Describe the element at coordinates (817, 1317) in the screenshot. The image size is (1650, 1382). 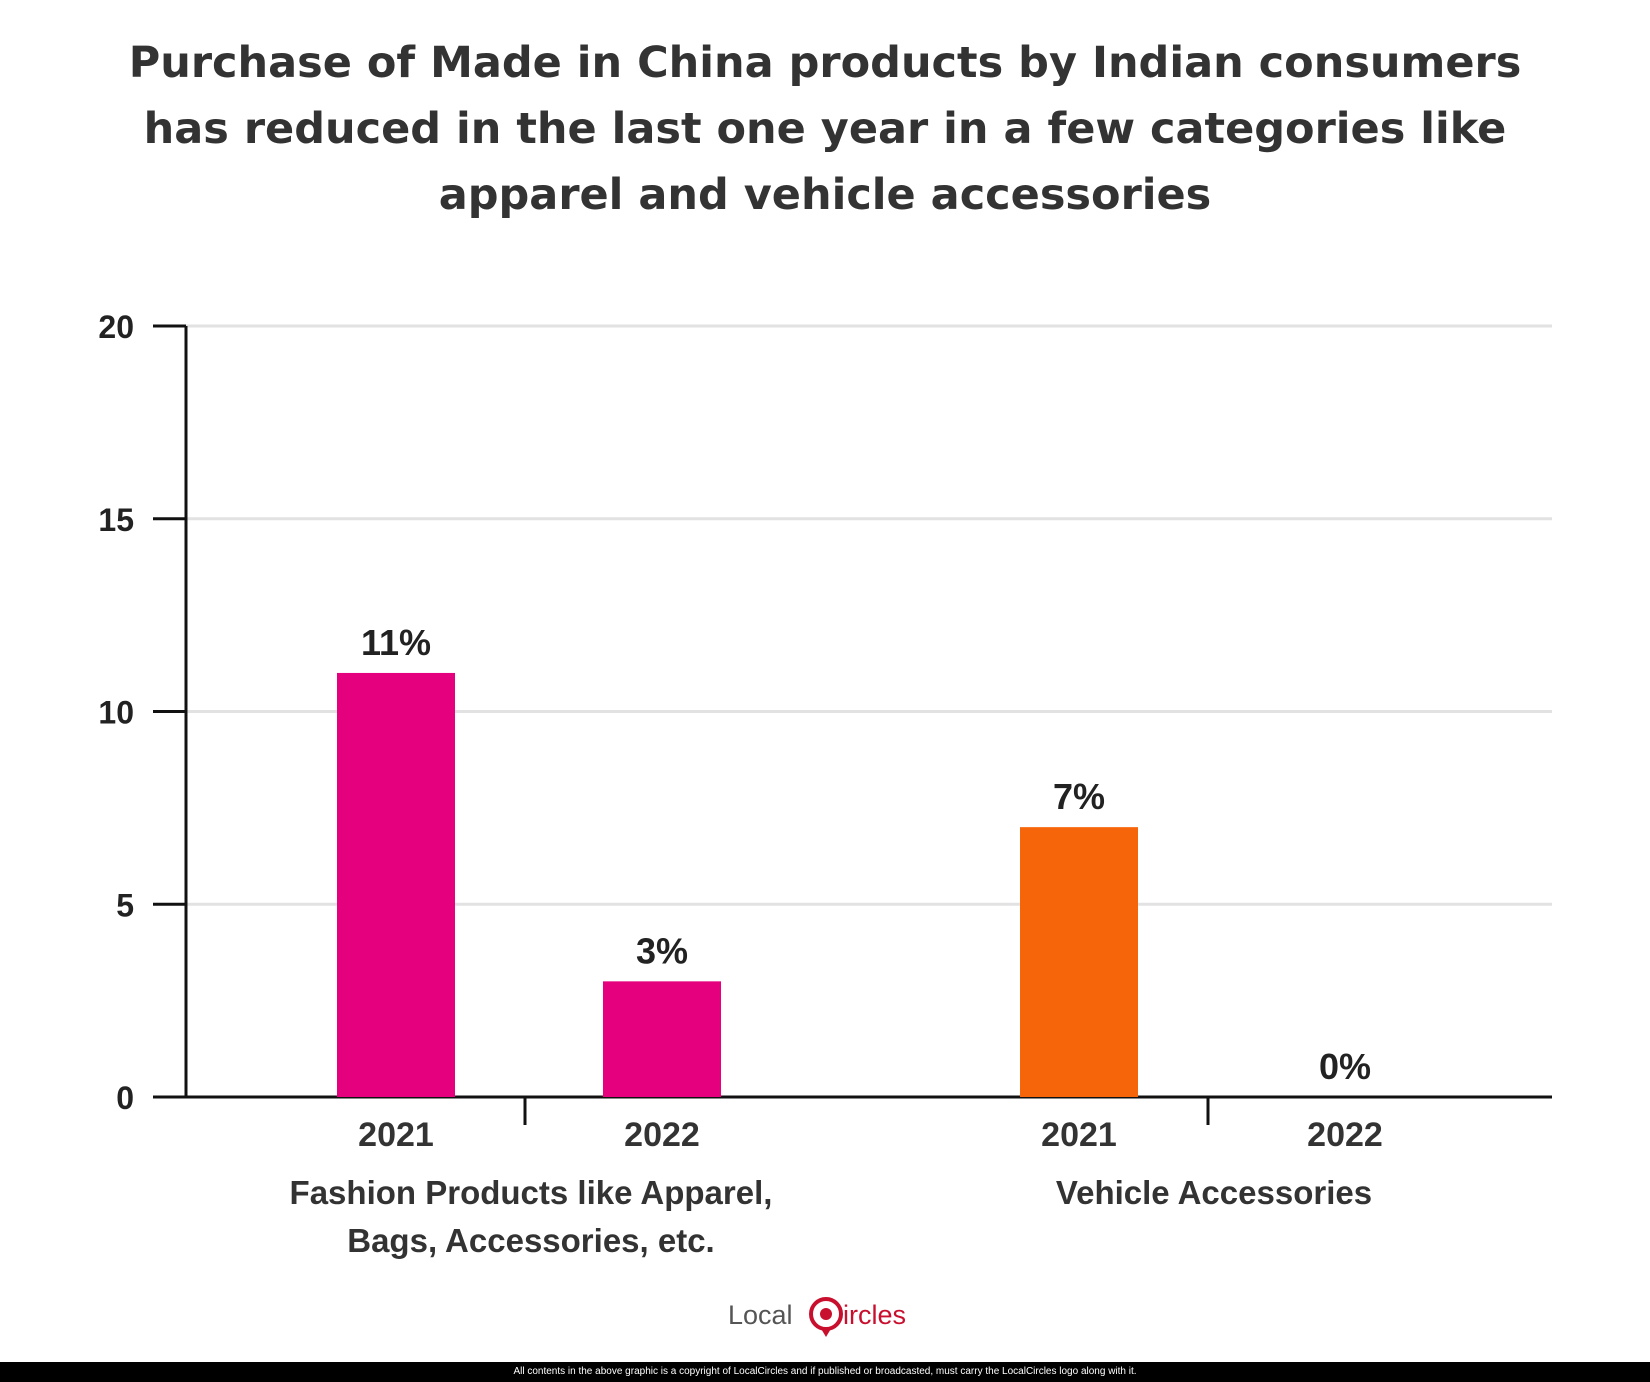
I see `localcircles-logo: Local ircles` at that location.